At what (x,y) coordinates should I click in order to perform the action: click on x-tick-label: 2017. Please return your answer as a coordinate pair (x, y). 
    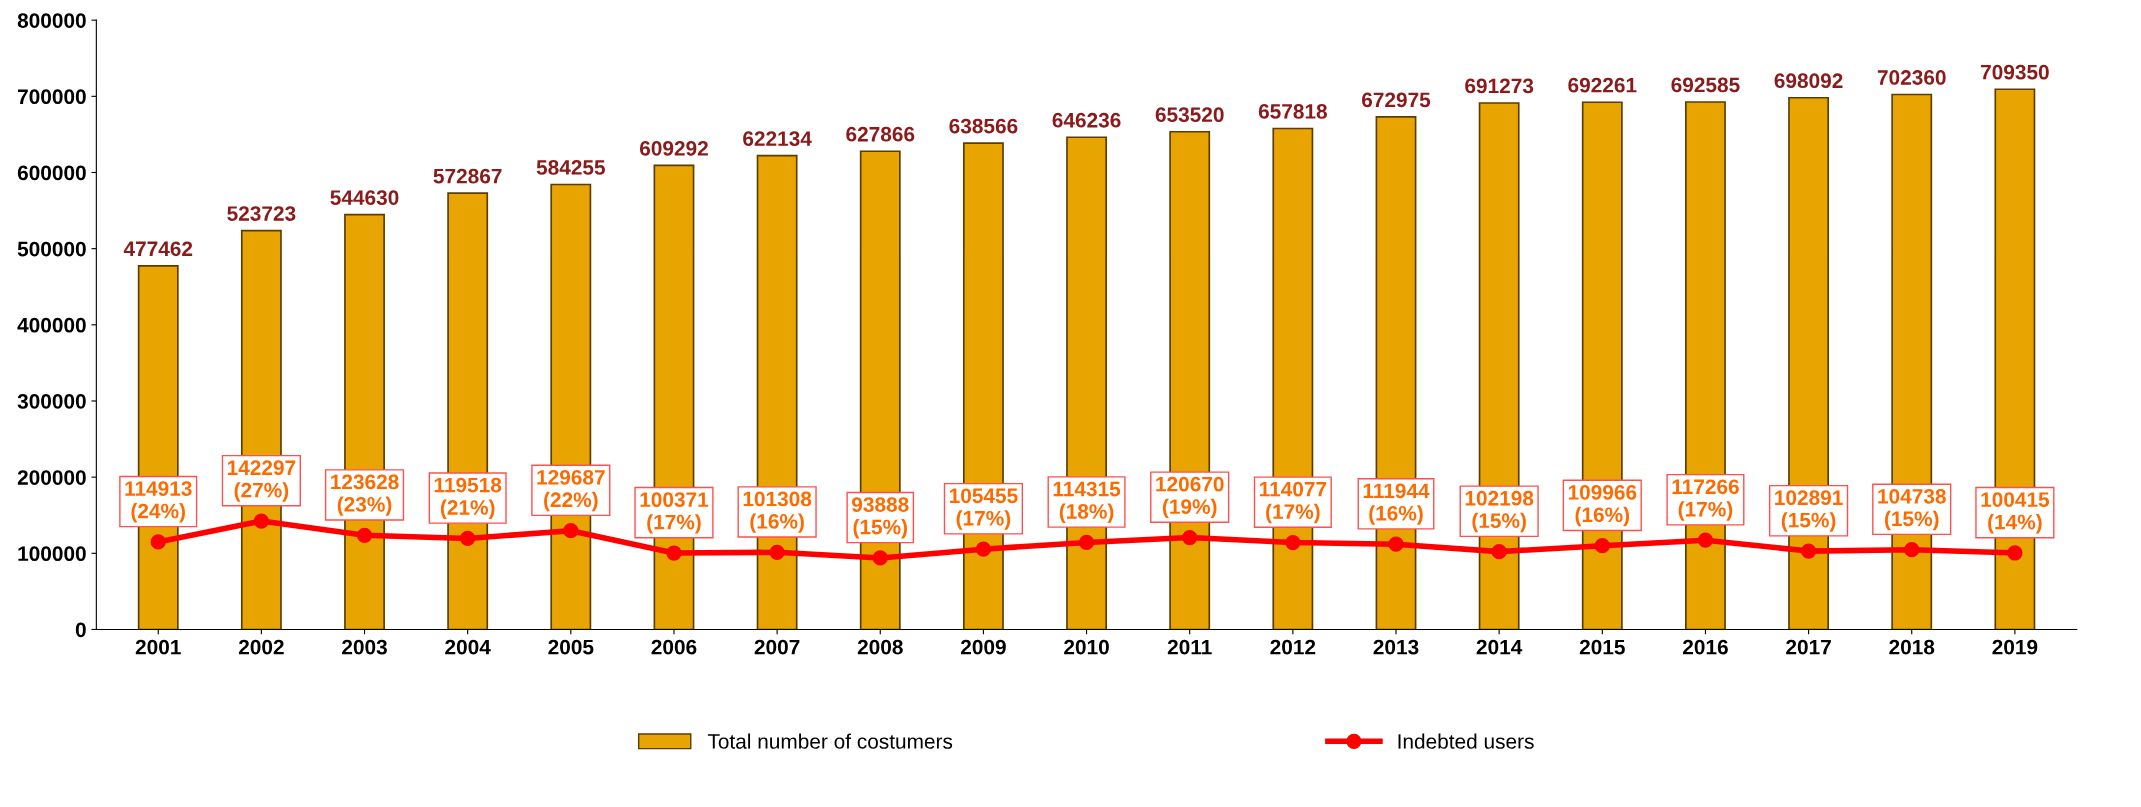
    Looking at the image, I should click on (1808, 647).